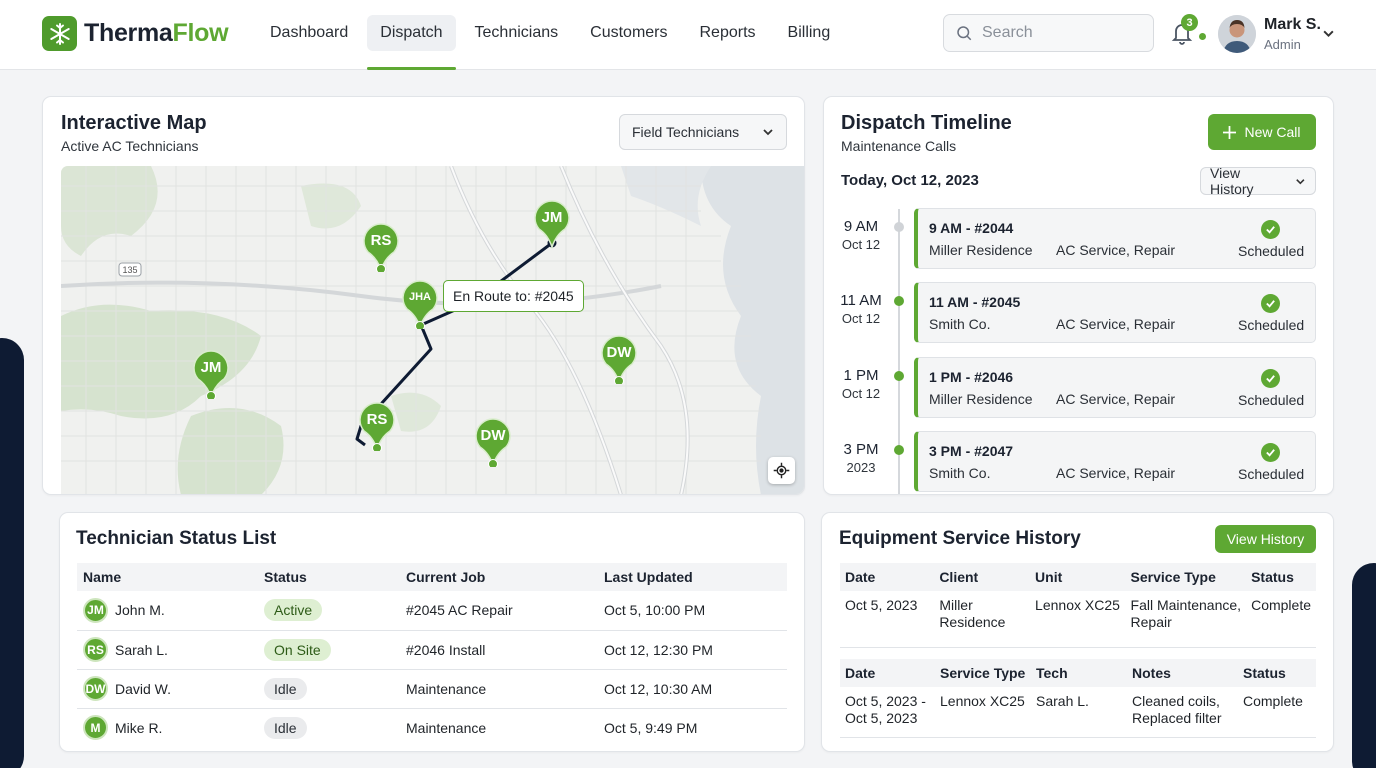 This screenshot has height=768, width=1376. Describe the element at coordinates (692, 611) in the screenshot. I see `last-updated: Oct 5, 10:00 PM` at that location.